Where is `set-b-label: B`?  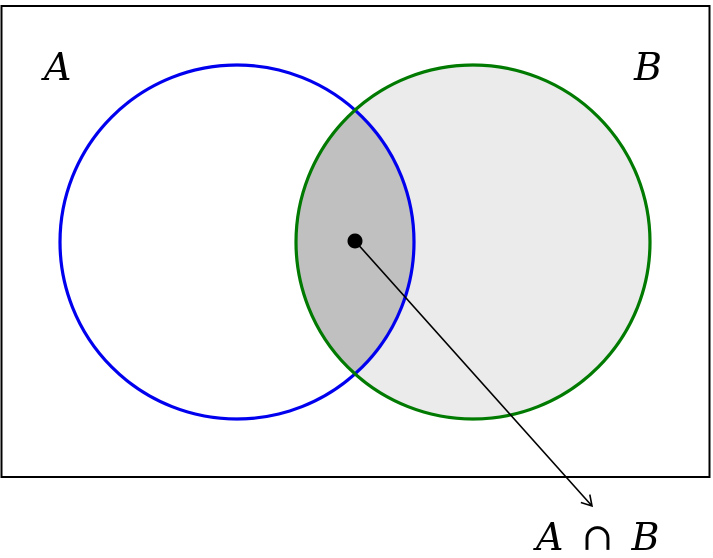
set-b-label: B is located at coordinates (647, 67).